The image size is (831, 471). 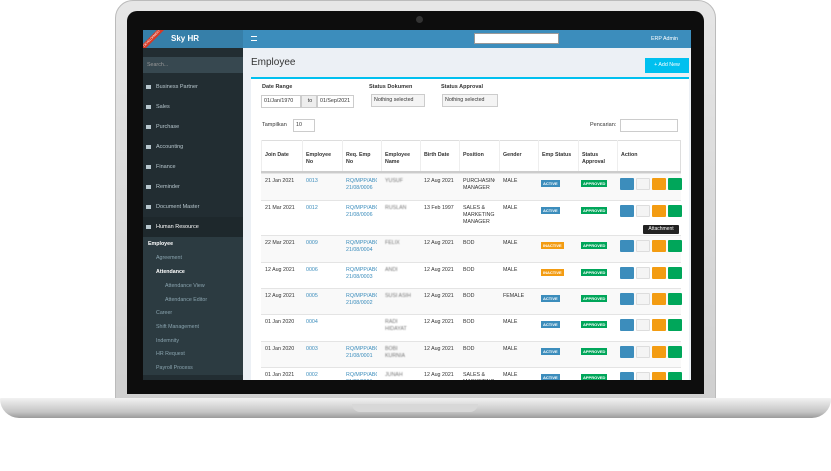 What do you see at coordinates (178, 207) in the screenshot?
I see `menu-item: Document Master` at bounding box center [178, 207].